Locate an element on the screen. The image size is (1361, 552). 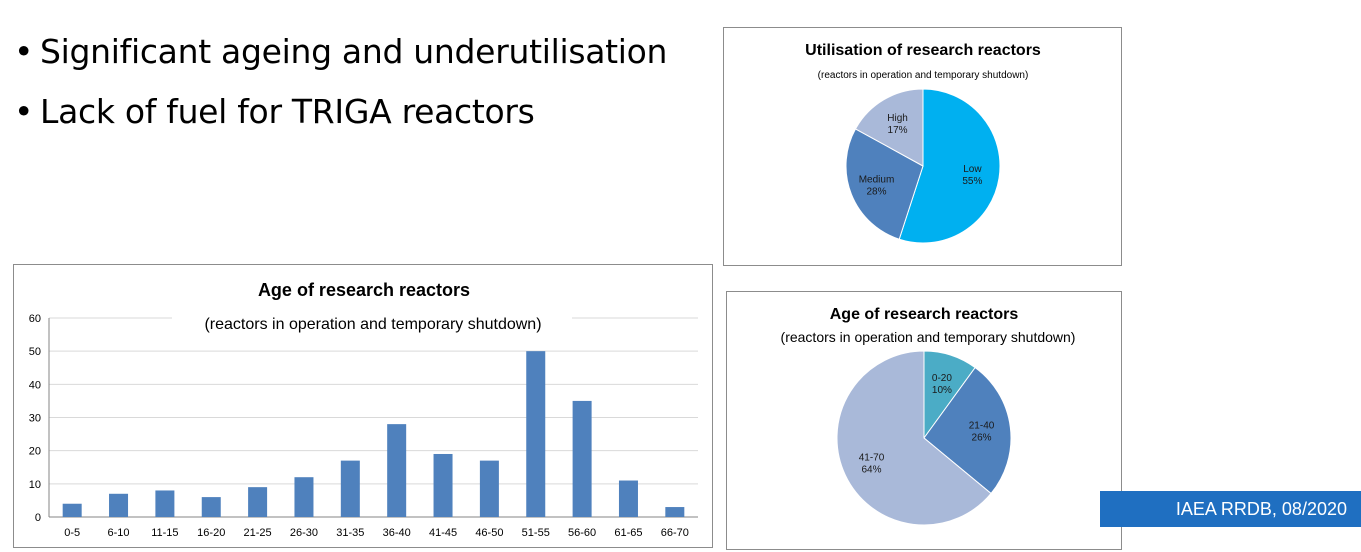
slice-percent: 10% is located at coordinates (942, 390).